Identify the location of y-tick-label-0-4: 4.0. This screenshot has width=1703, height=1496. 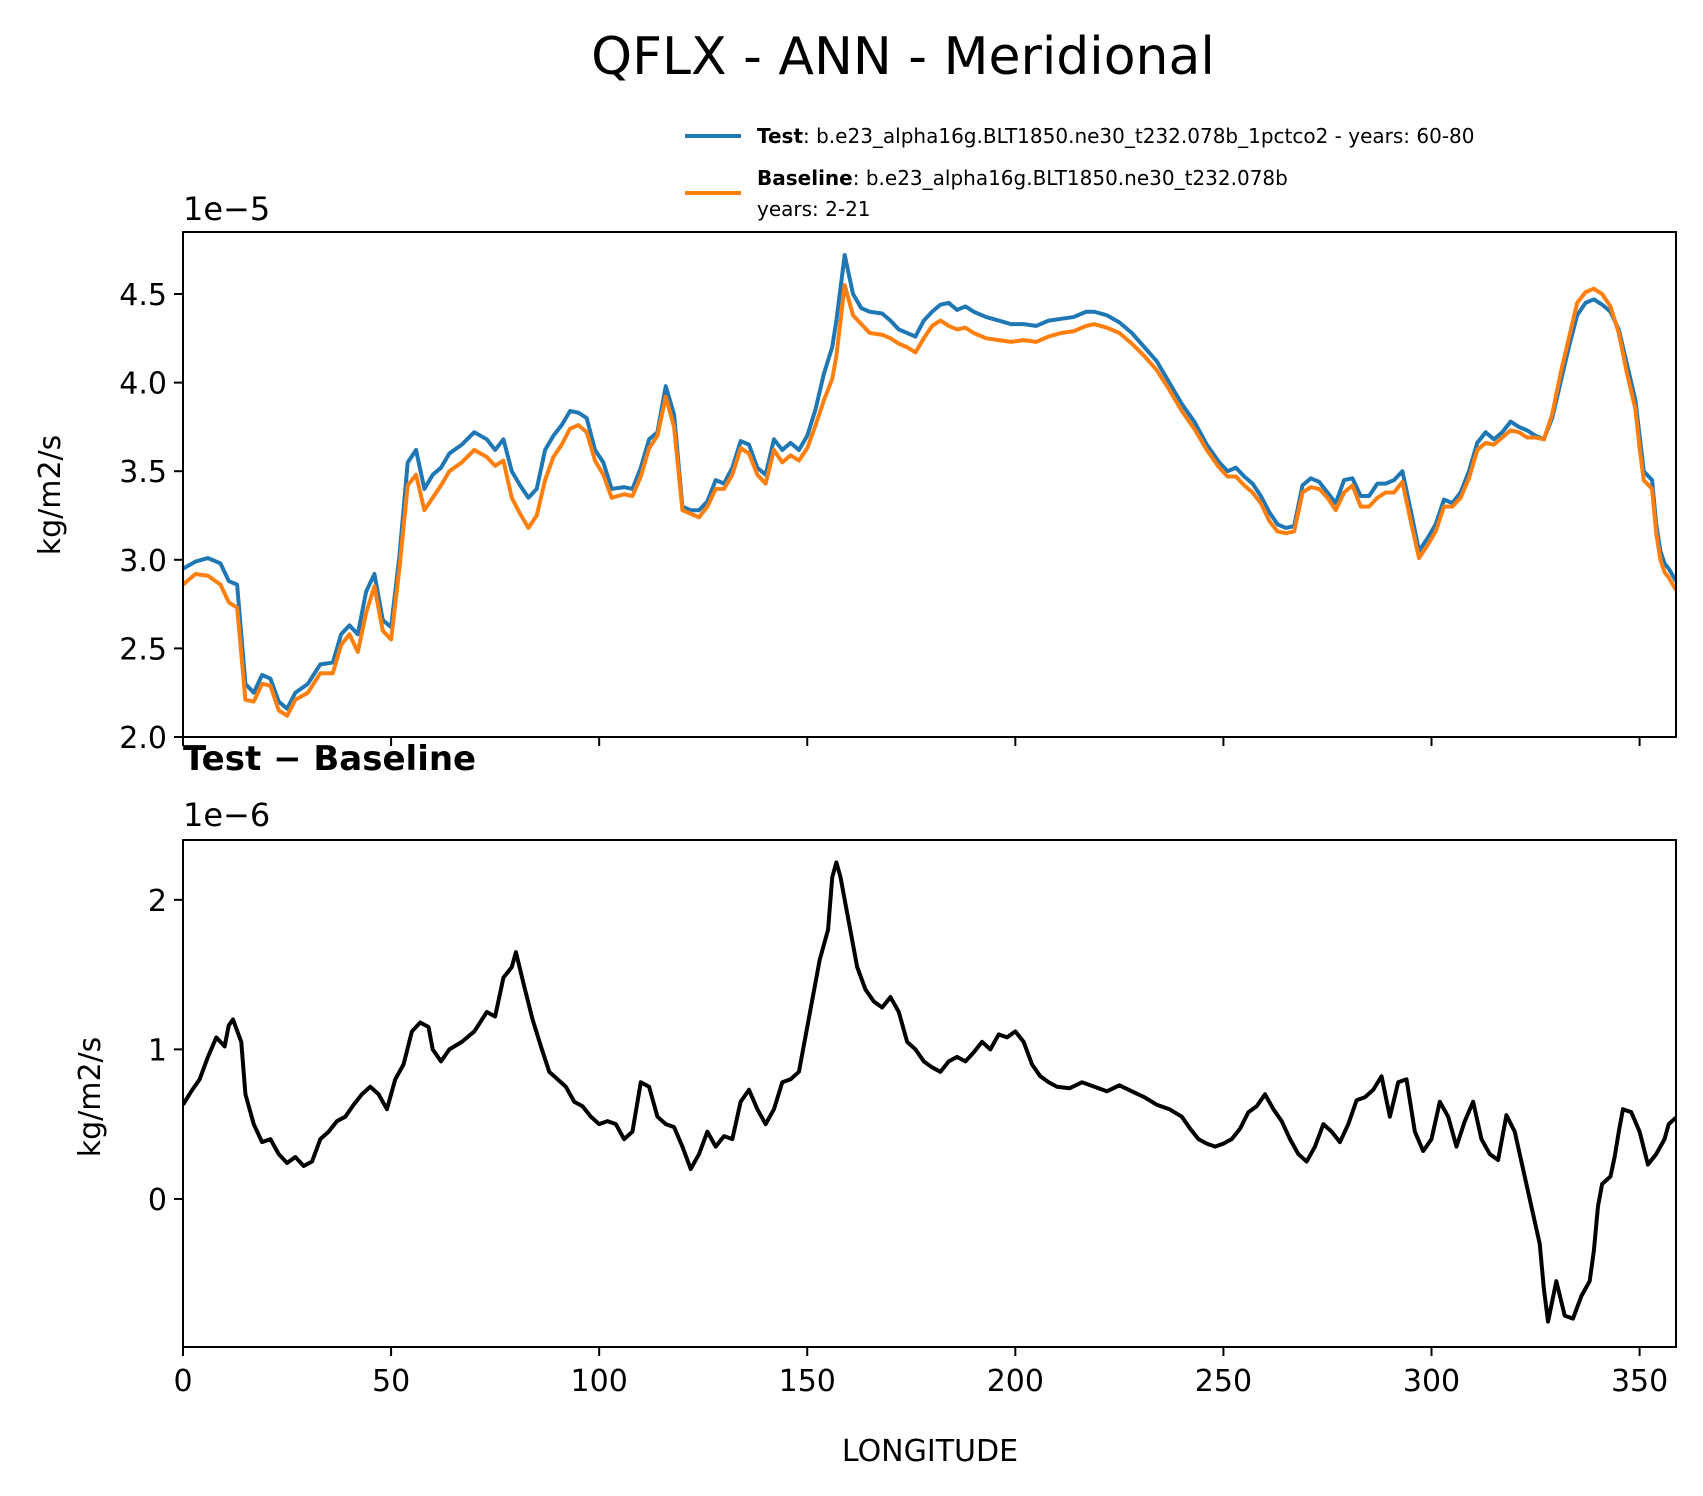
(143, 384).